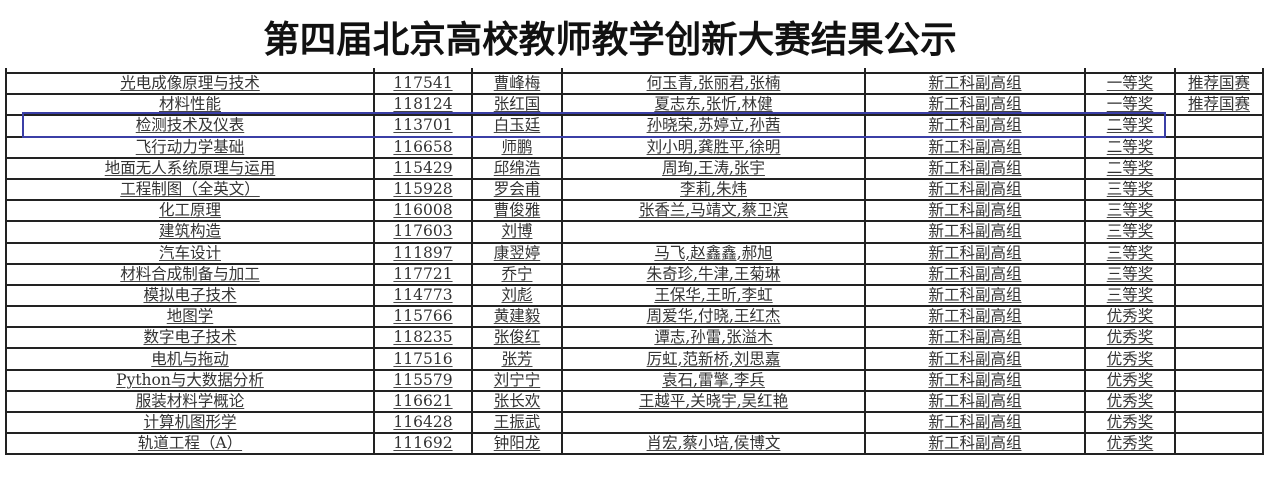 This screenshot has width=1270, height=497. I want to click on team-members-cell: 肖宏,蔡小培,侯博文, so click(713, 444).